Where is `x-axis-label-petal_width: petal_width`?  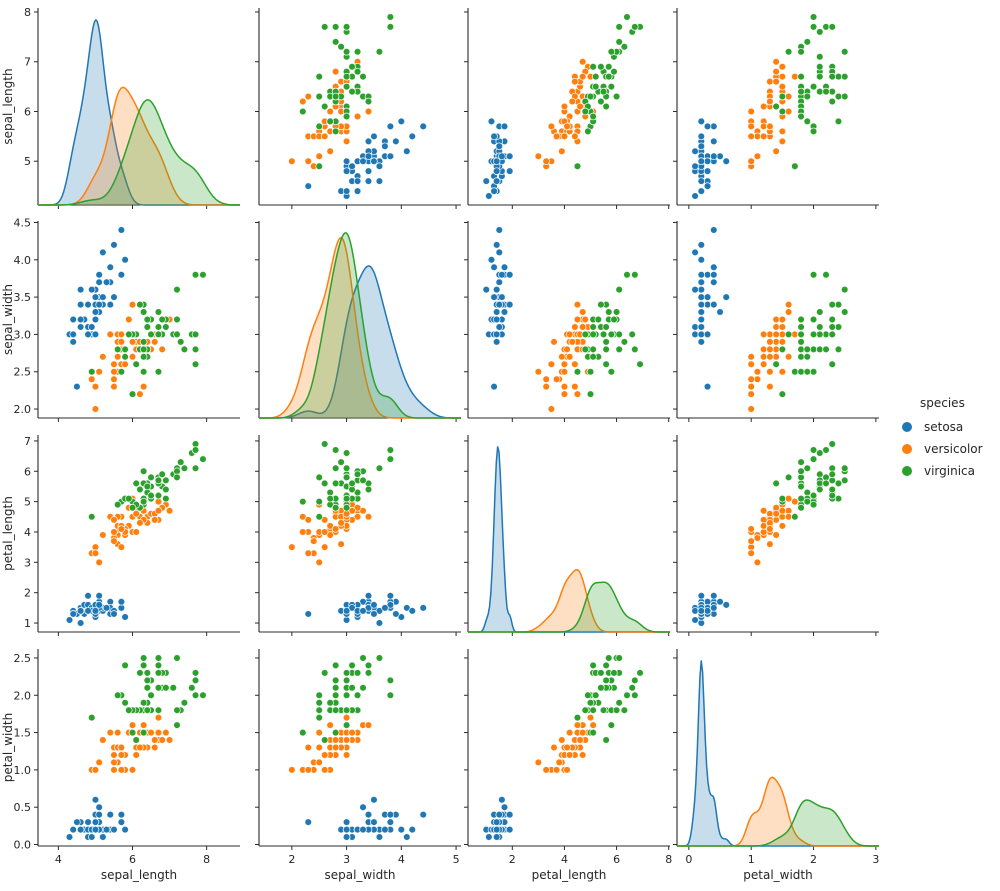 x-axis-label-petal_width: petal_width is located at coordinates (777, 875).